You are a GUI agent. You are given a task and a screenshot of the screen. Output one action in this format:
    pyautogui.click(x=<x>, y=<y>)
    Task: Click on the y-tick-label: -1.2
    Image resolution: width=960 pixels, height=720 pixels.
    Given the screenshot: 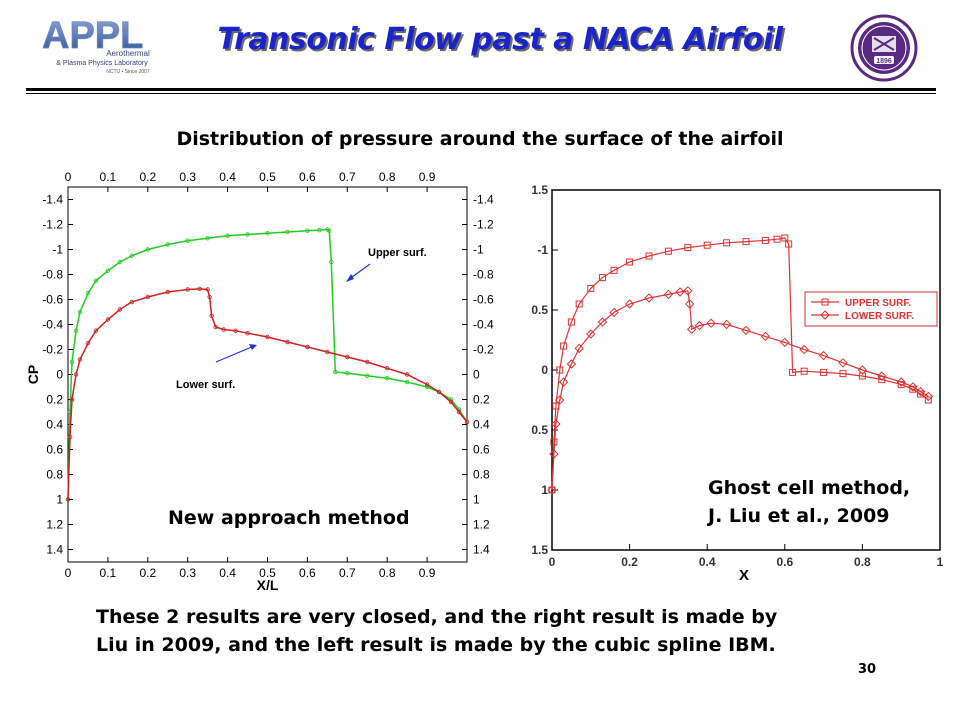 What is the action you would take?
    pyautogui.click(x=52, y=225)
    